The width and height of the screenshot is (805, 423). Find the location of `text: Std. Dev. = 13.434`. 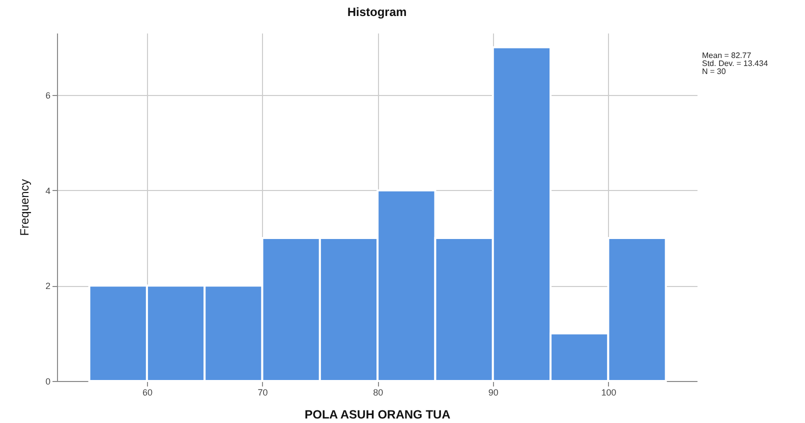

text: Std. Dev. = 13.434 is located at coordinates (735, 63).